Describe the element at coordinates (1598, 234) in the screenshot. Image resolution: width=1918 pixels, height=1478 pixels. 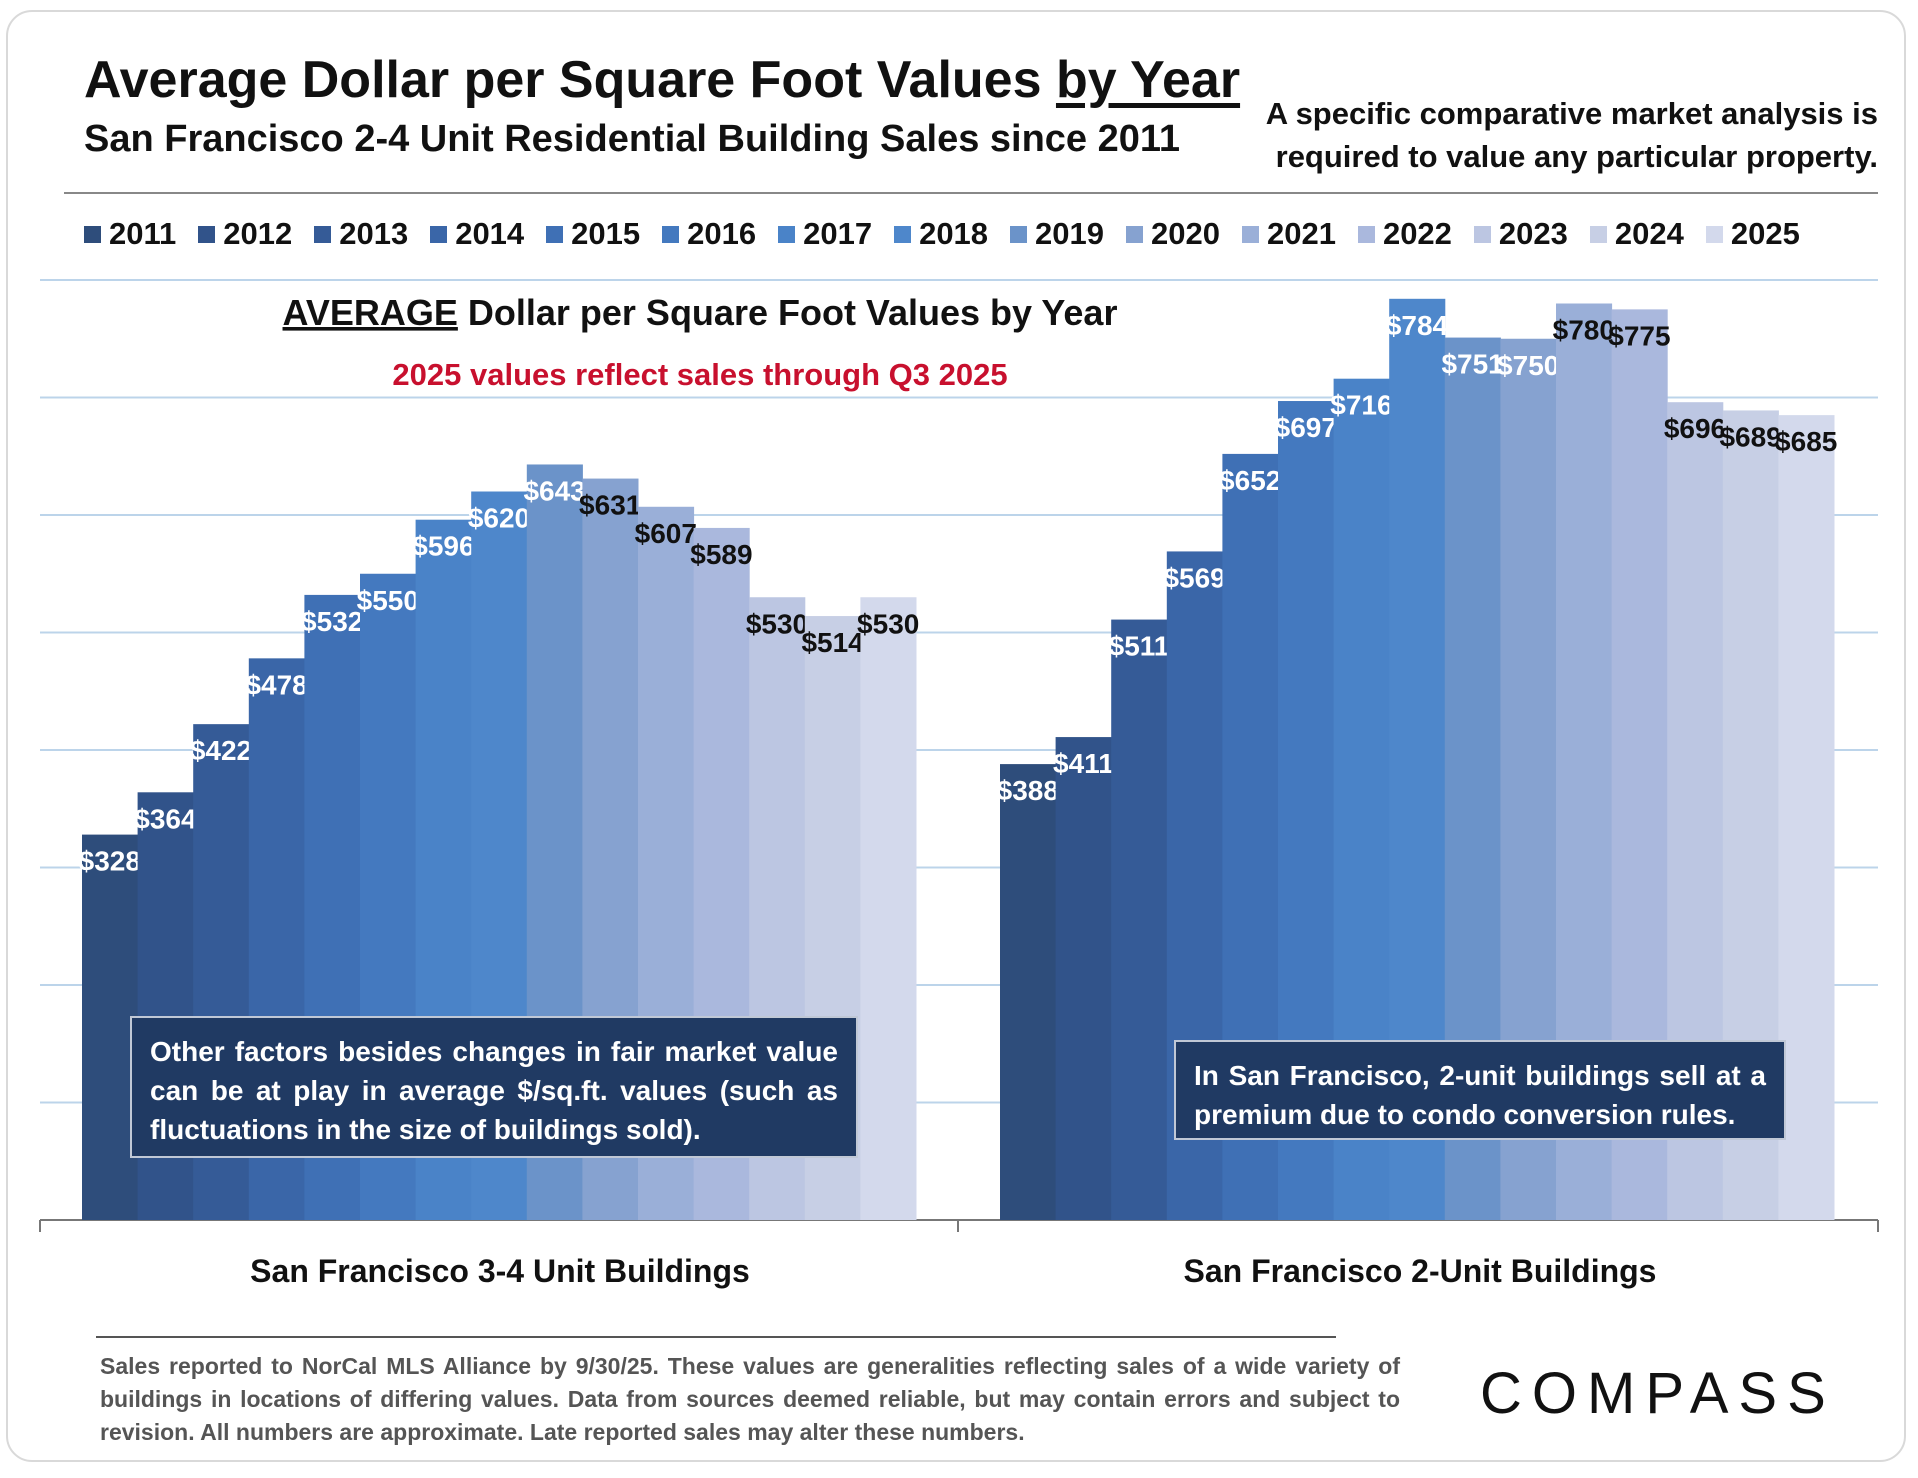
I see `legend-swatch-2024` at that location.